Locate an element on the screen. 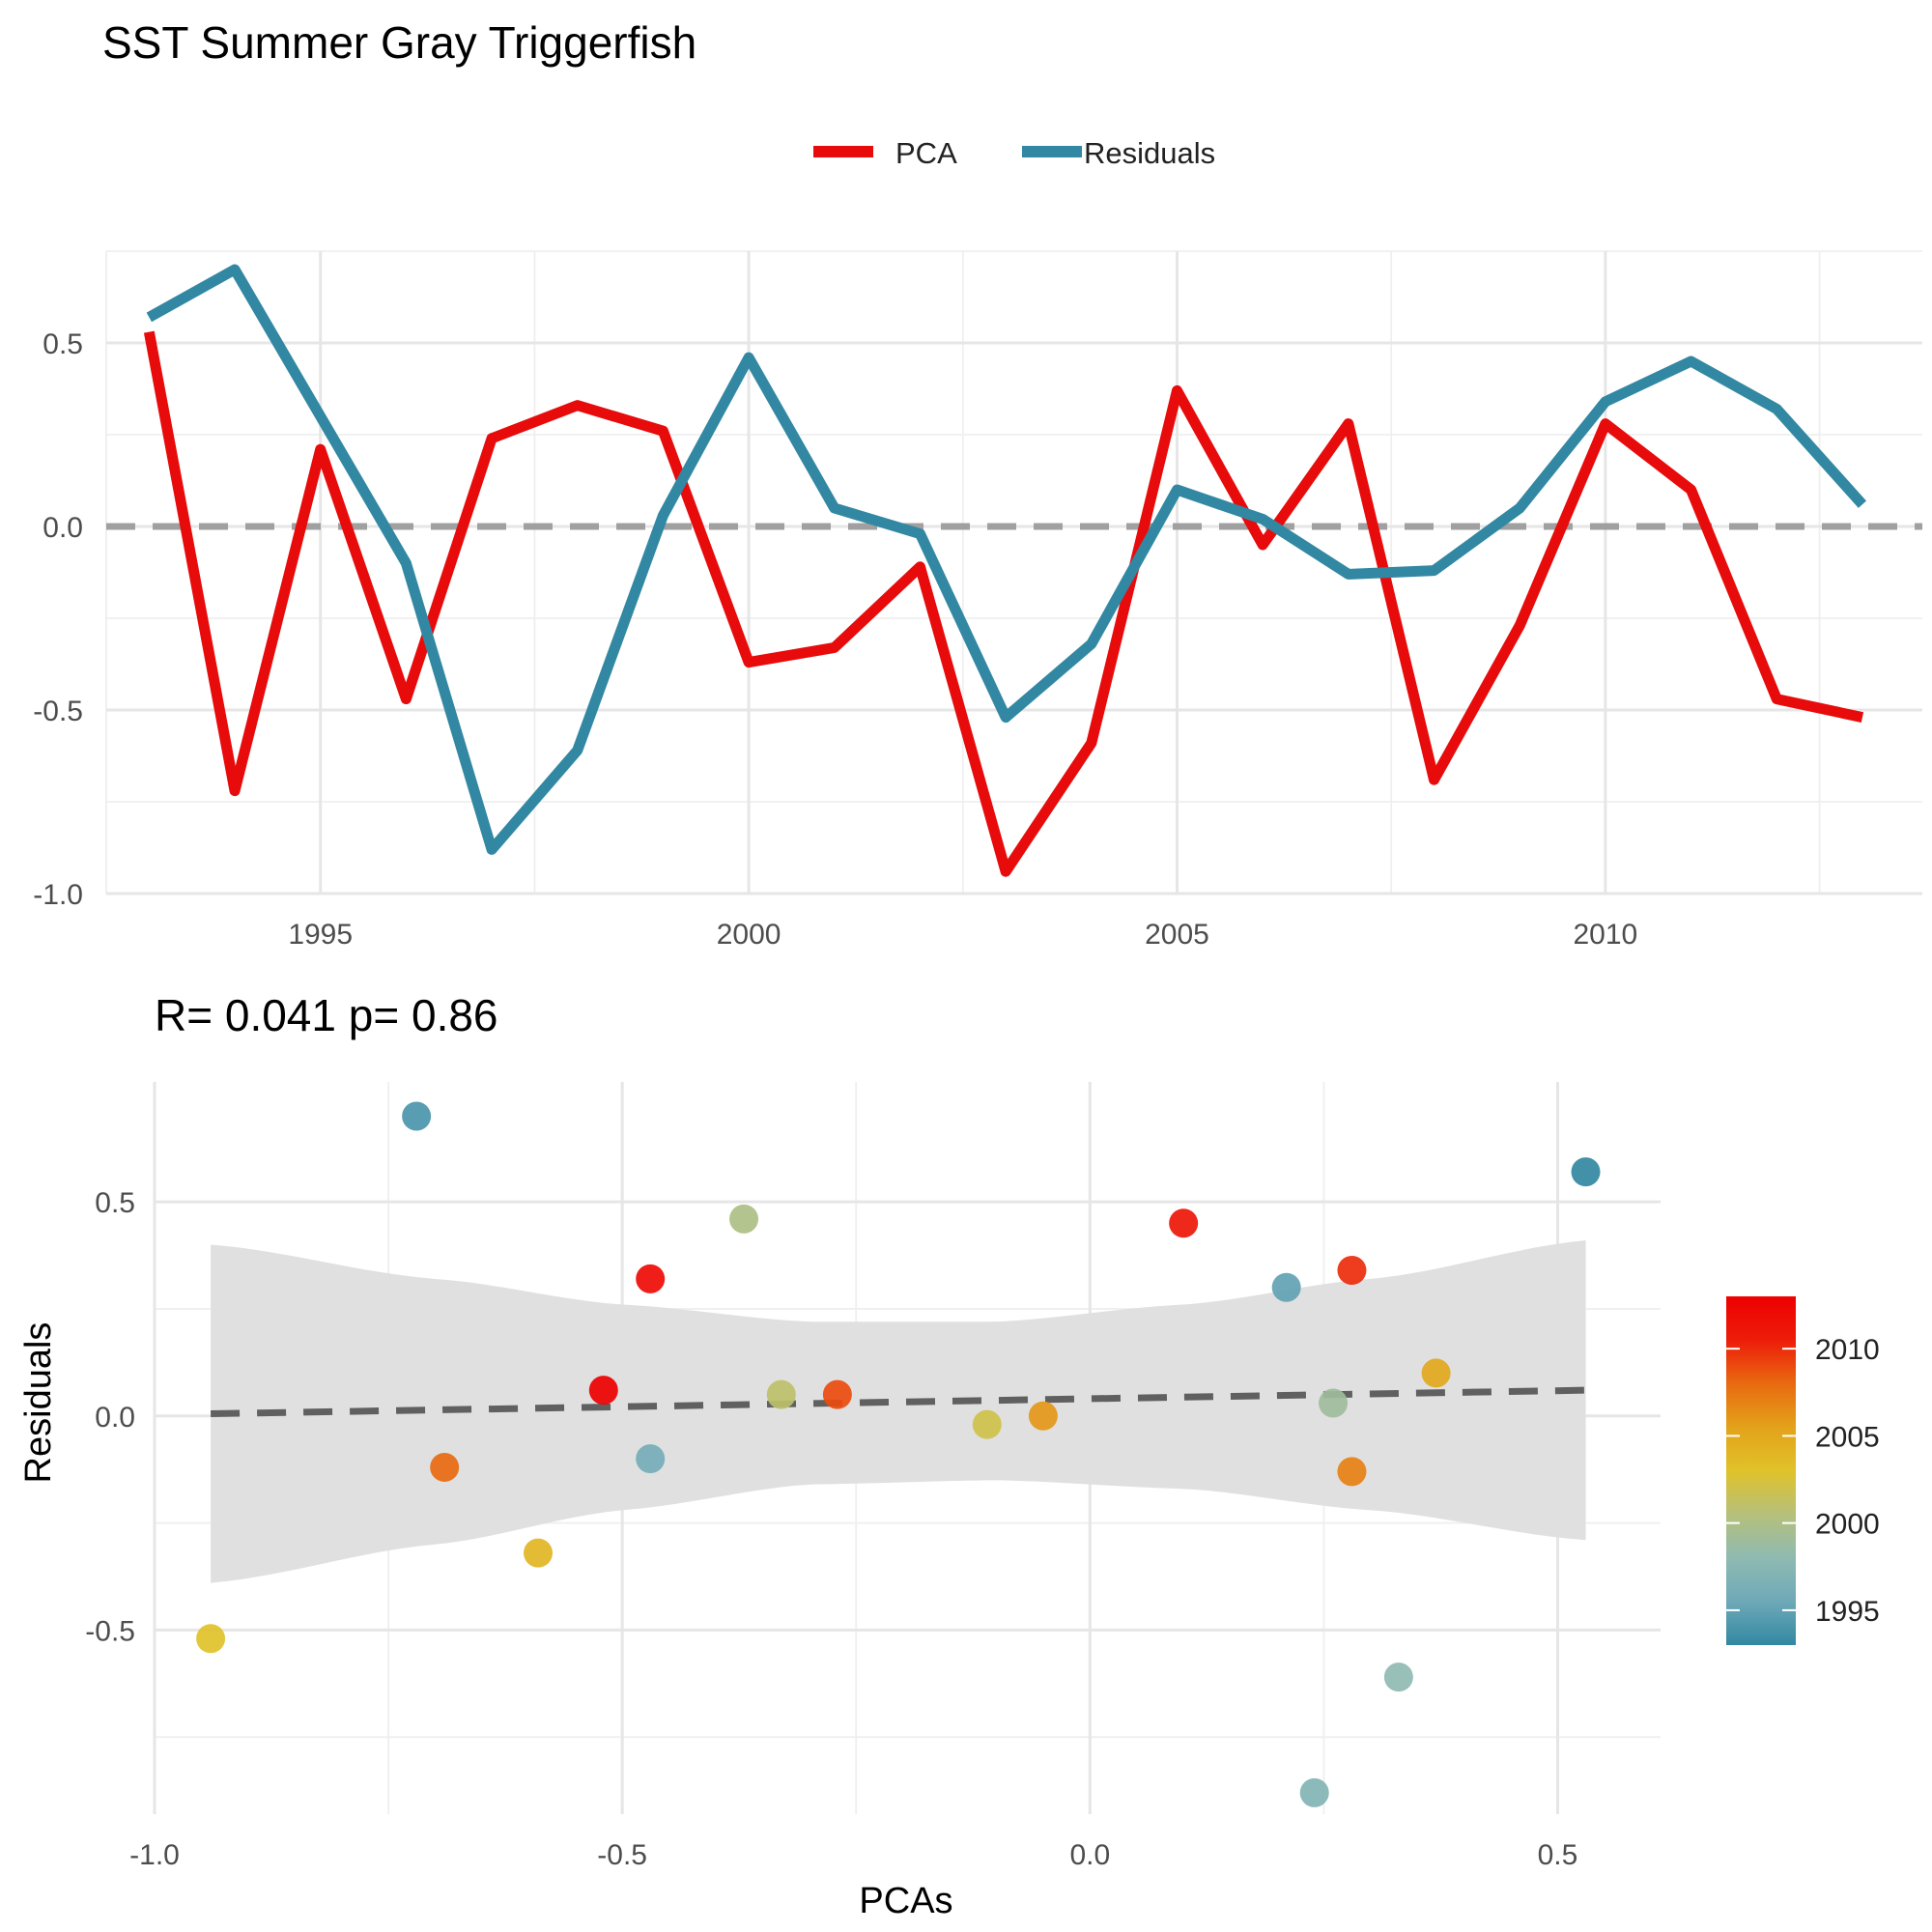 The image size is (1932, 1932). colorbar-gradient is located at coordinates (1761, 1470).